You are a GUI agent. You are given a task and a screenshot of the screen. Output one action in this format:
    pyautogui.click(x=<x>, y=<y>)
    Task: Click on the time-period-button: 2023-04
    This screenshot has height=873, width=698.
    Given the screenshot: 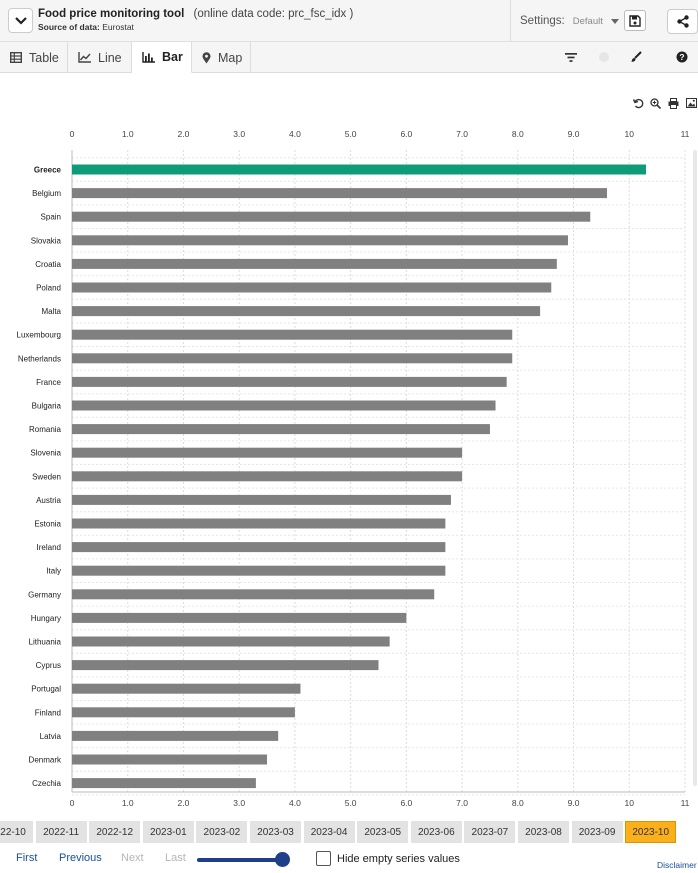 What is the action you would take?
    pyautogui.click(x=329, y=832)
    